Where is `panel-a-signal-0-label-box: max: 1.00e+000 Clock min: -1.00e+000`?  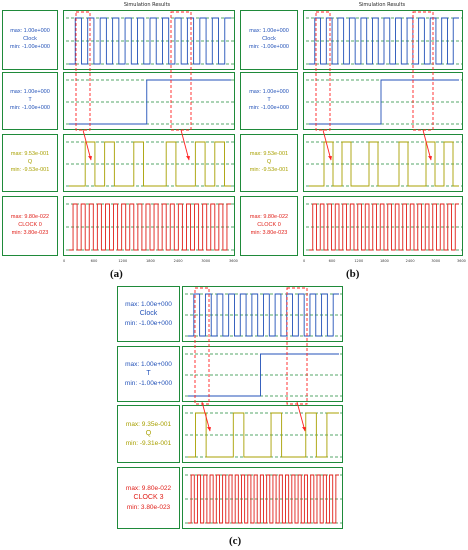 panel-a-signal-0-label-box: max: 1.00e+000 Clock min: -1.00e+000 is located at coordinates (30, 40).